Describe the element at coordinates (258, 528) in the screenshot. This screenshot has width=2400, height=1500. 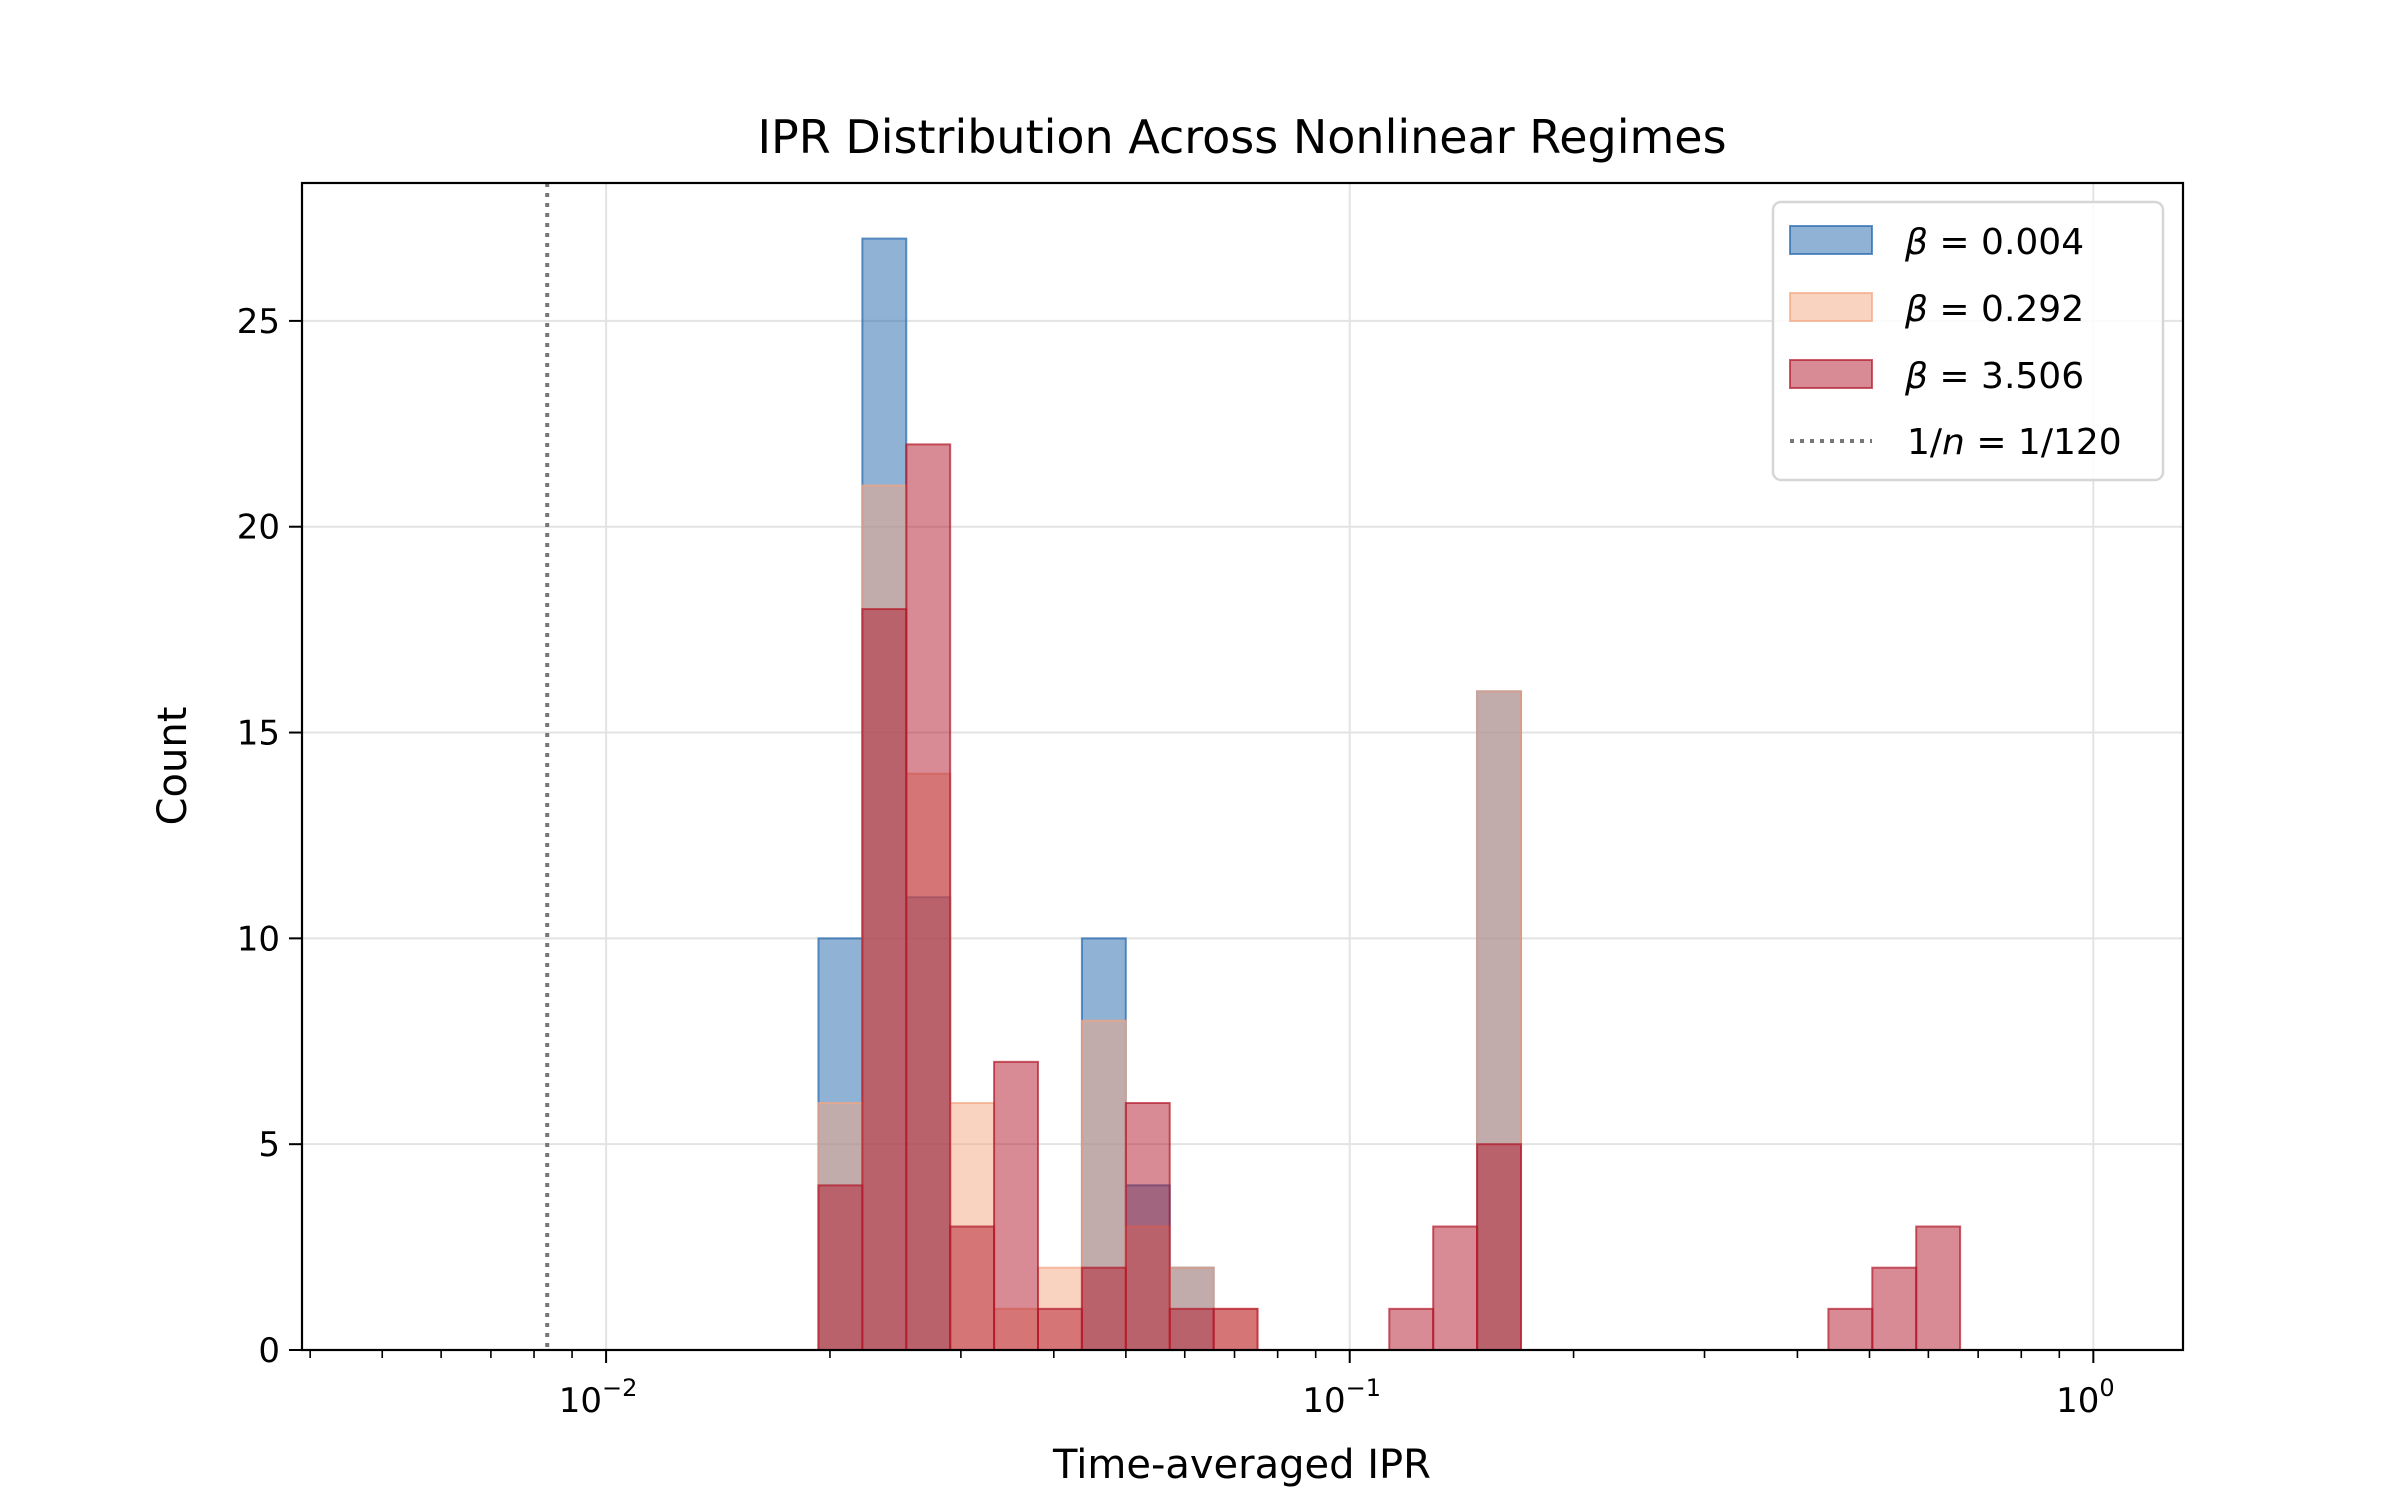
I see `y-tick-label: 20` at that location.